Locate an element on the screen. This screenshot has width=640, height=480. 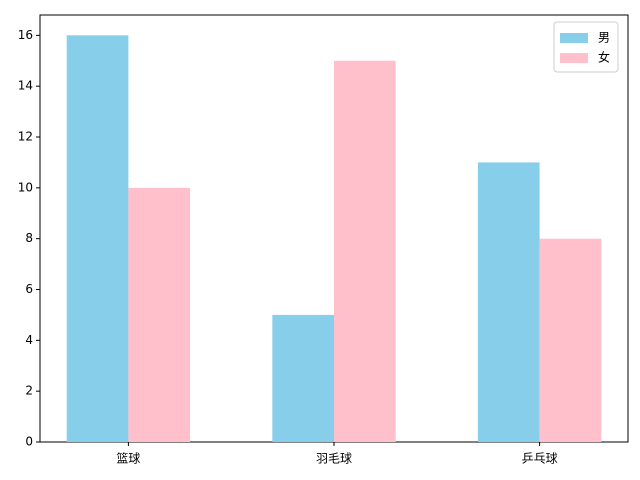
y-tick-label: 8 is located at coordinates (29, 238).